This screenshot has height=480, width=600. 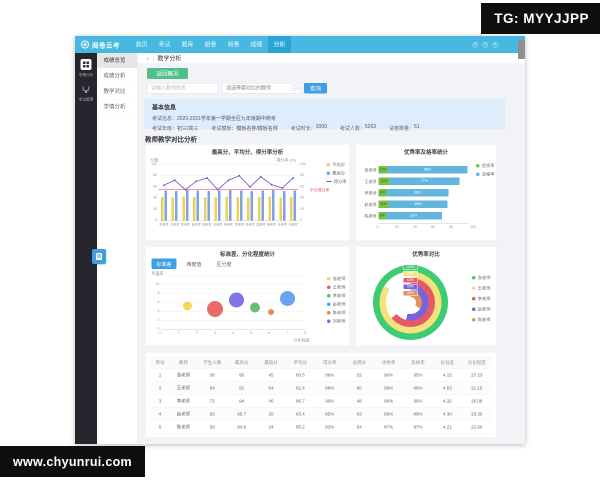 What do you see at coordinates (261, 88) in the screenshot?
I see `compare-teacher-select: 请选择要对比的教师 ×` at bounding box center [261, 88].